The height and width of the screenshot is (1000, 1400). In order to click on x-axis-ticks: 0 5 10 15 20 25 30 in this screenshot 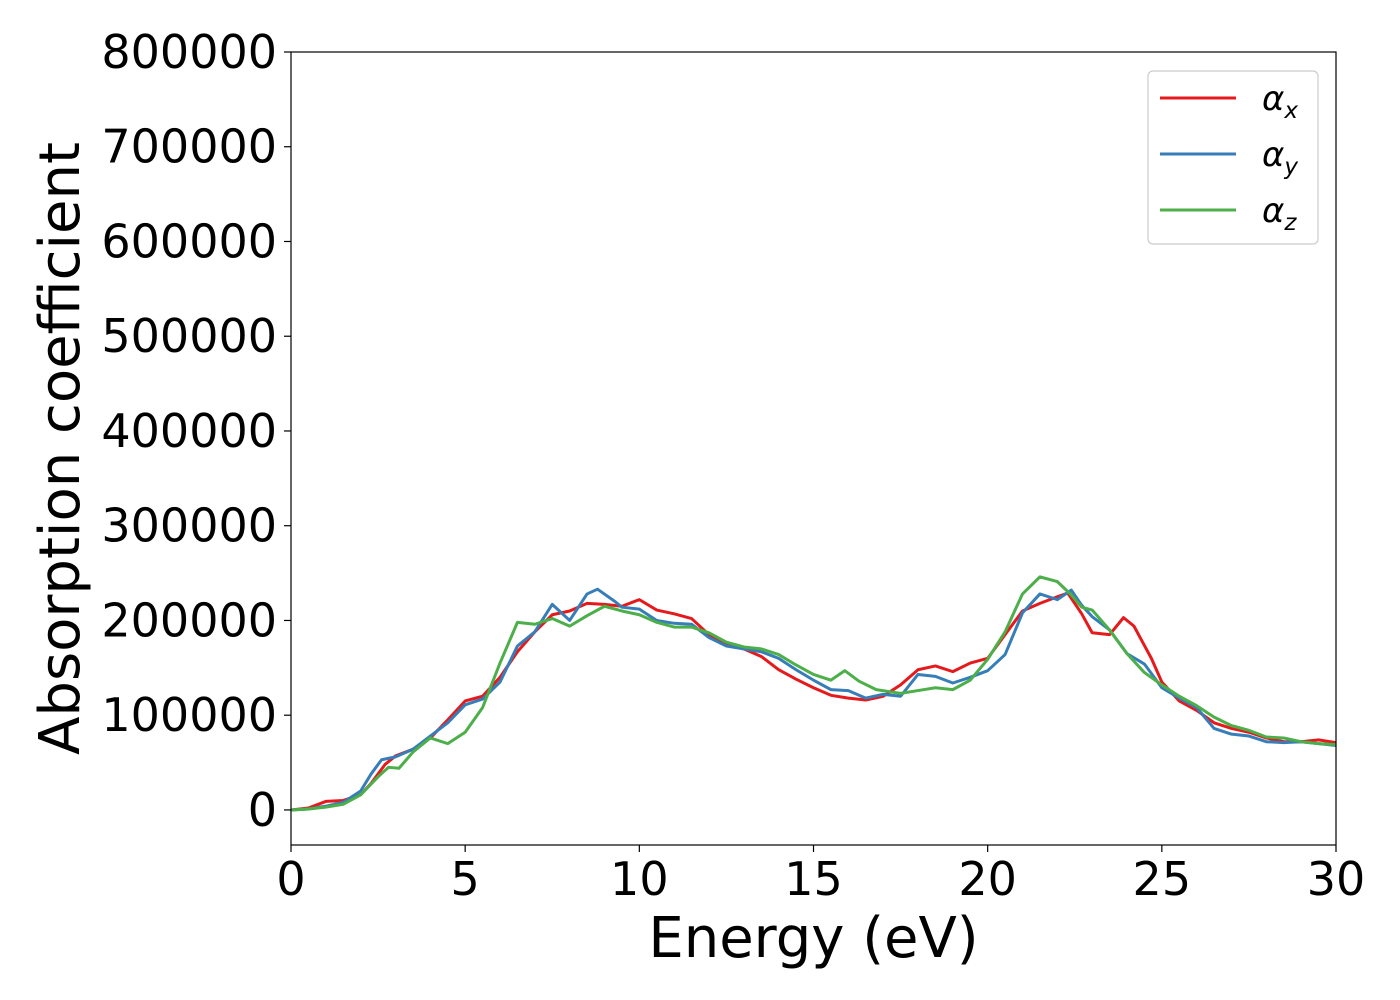, I will do `click(820, 875)`.